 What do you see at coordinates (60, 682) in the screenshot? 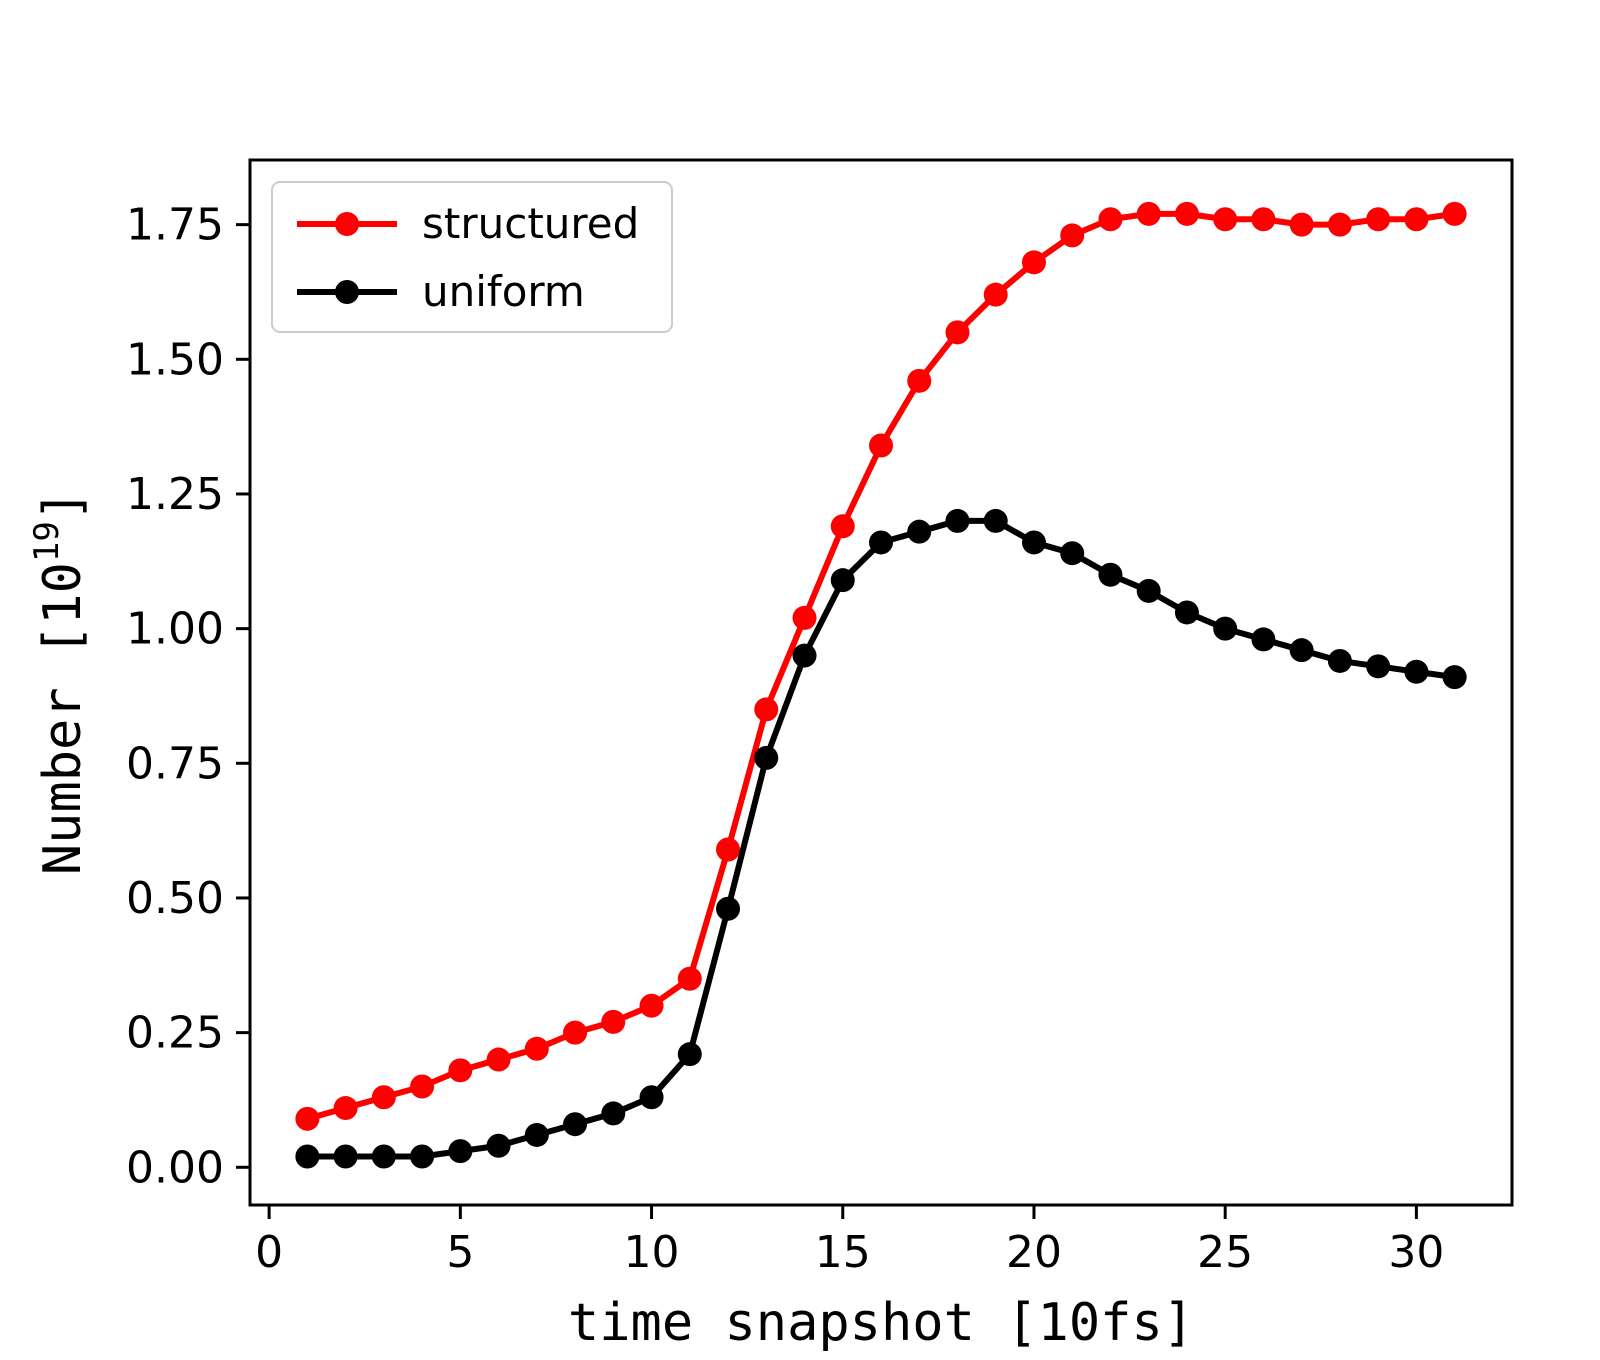
I see `y-axis-label: Number [1019]` at bounding box center [60, 682].